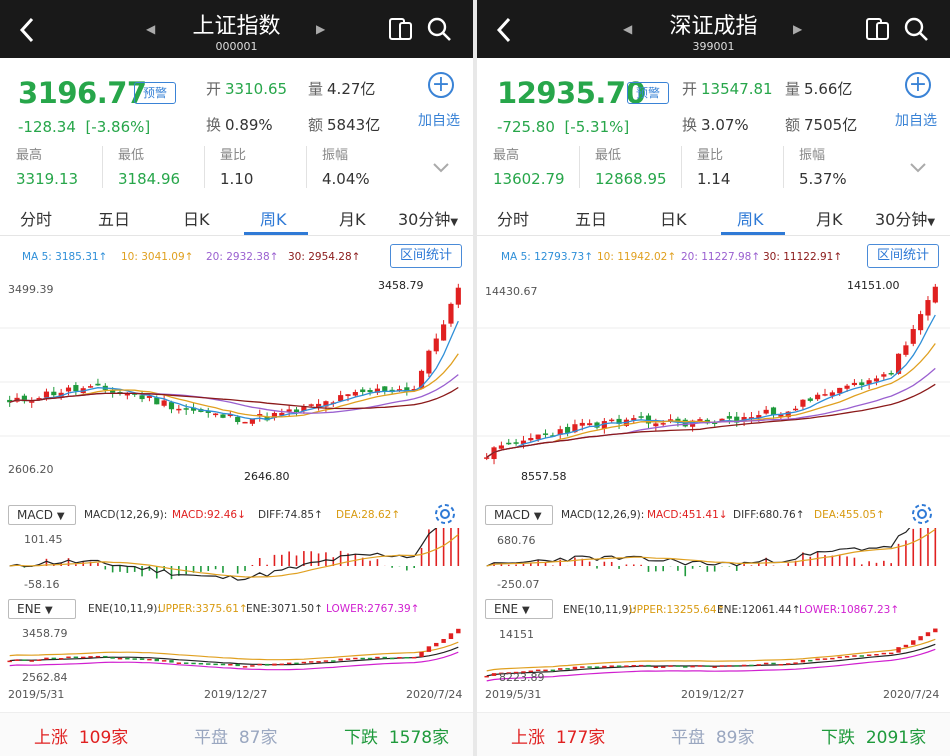 The image size is (950, 756). Describe the element at coordinates (518, 584) in the screenshot. I see `macd-min-label: -250.07` at that location.